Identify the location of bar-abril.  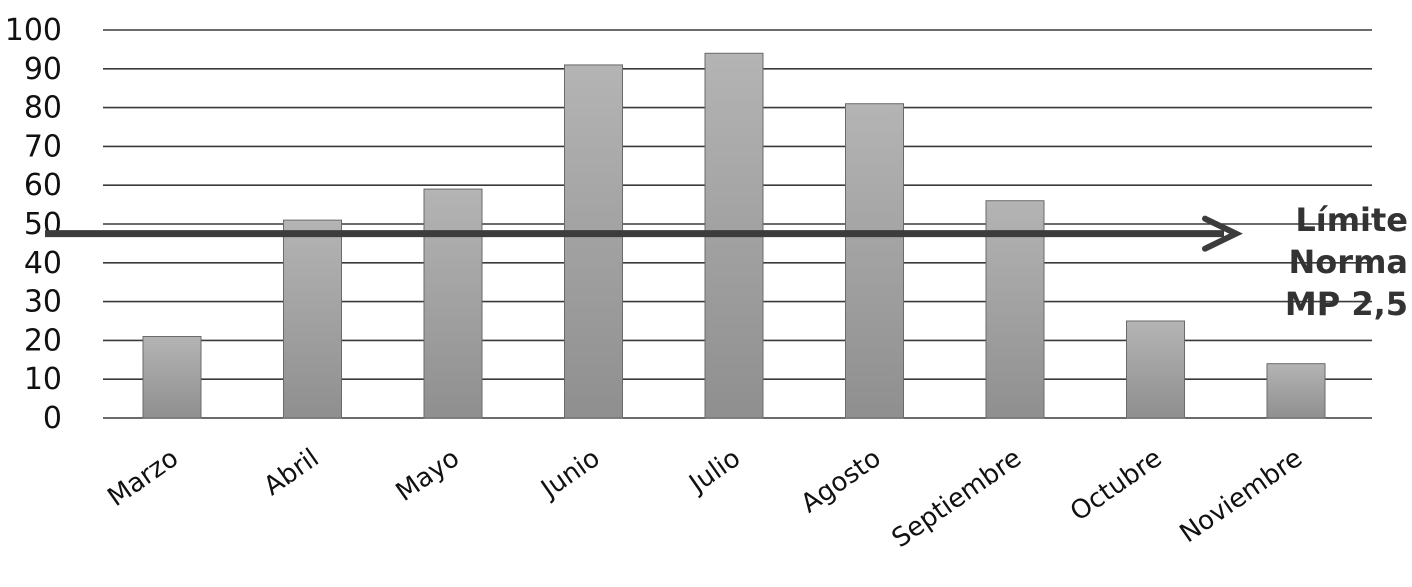
(313, 319).